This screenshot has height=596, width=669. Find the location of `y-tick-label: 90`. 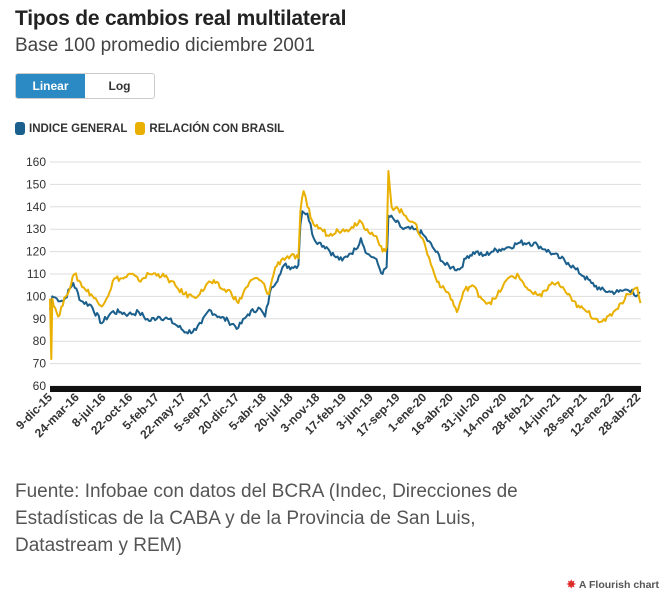

y-tick-label: 90 is located at coordinates (40, 319).